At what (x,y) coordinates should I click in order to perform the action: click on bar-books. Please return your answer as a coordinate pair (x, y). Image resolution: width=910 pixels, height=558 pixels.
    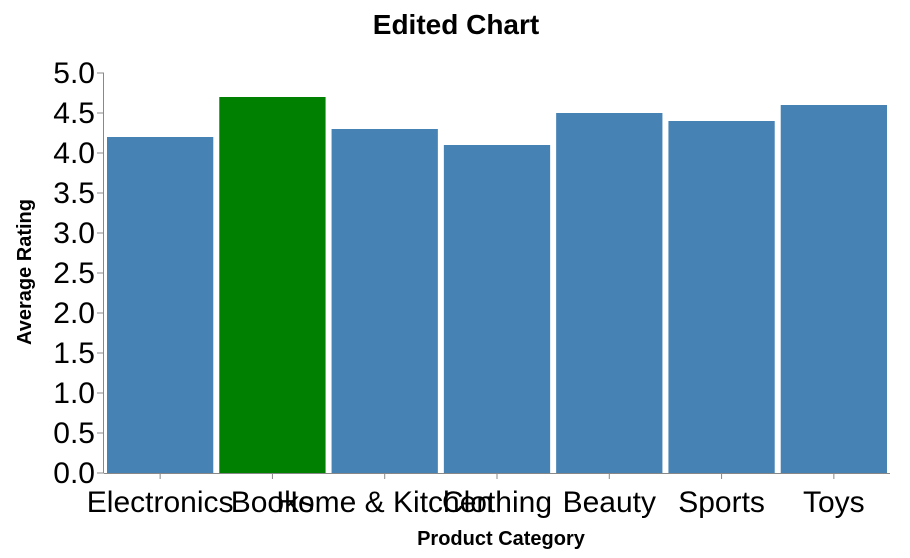
    Looking at the image, I should click on (272, 285).